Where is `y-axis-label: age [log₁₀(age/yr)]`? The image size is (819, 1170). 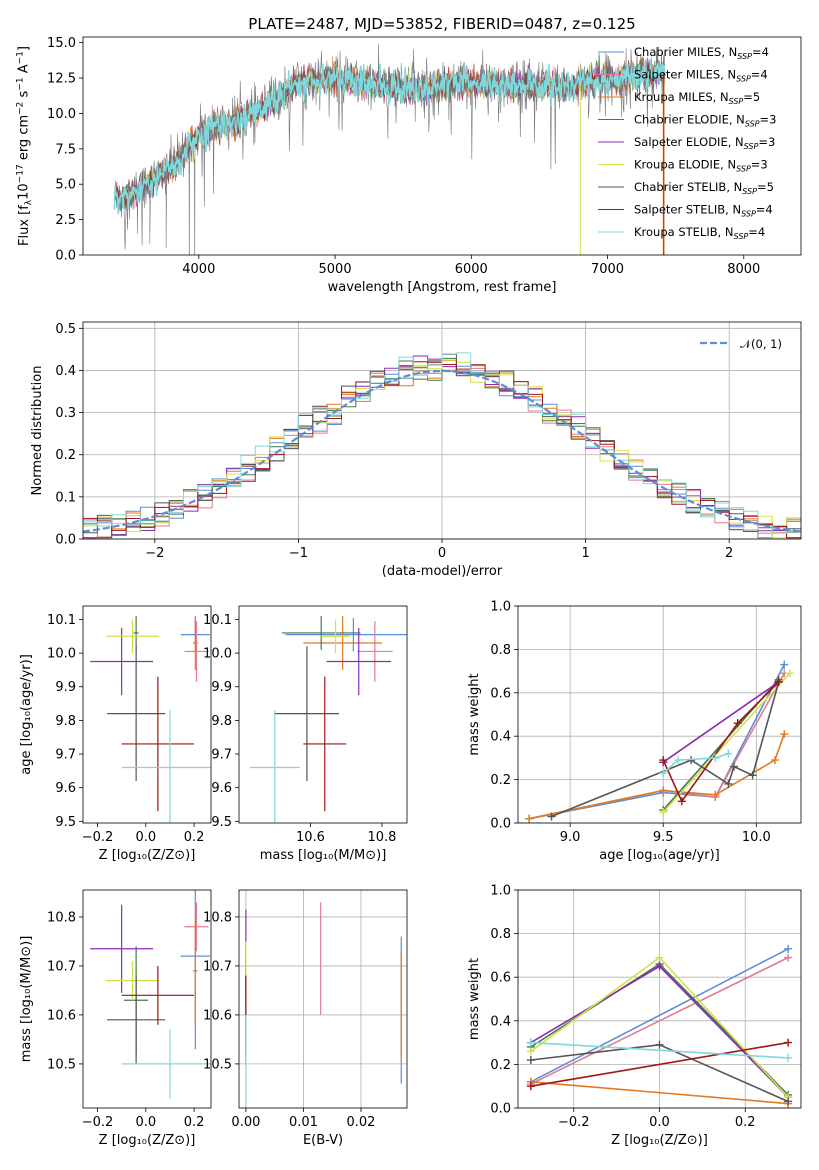 y-axis-label: age [log₁₀(age/yr)] is located at coordinates (26, 714).